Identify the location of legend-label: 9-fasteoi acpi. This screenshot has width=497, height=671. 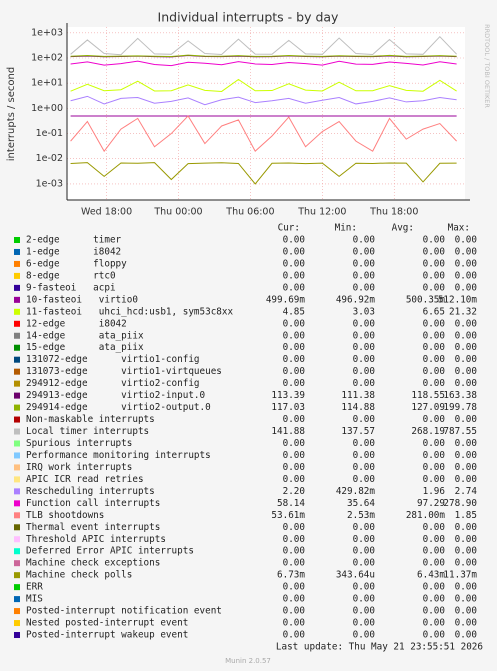
(71, 287).